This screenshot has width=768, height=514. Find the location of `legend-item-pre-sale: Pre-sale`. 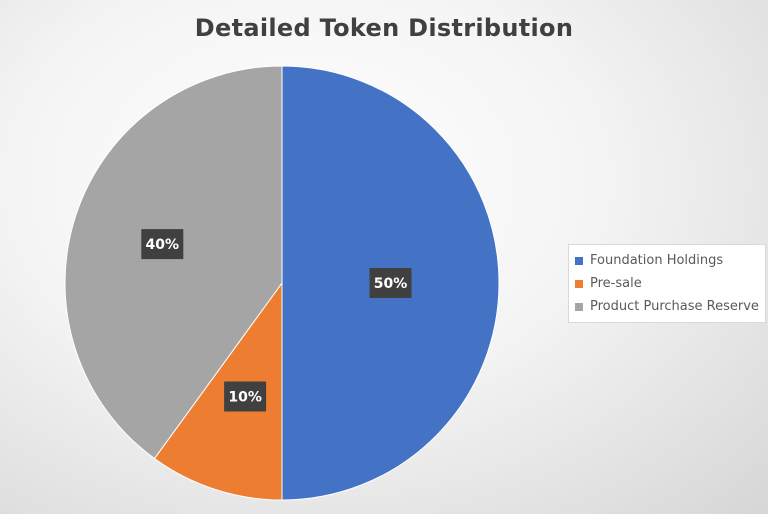

legend-item-pre-sale: Pre-sale is located at coordinates (668, 283).